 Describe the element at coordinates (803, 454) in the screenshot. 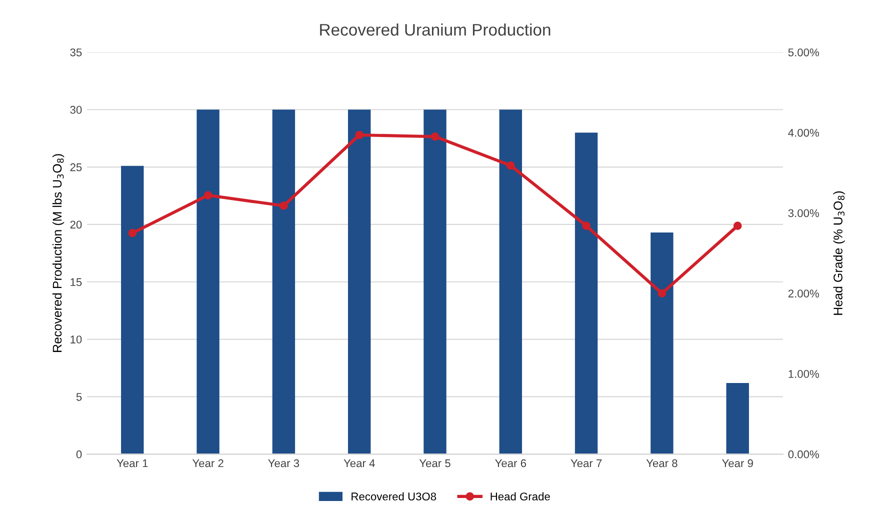

I see `y2-tick-label: 0.00%` at that location.